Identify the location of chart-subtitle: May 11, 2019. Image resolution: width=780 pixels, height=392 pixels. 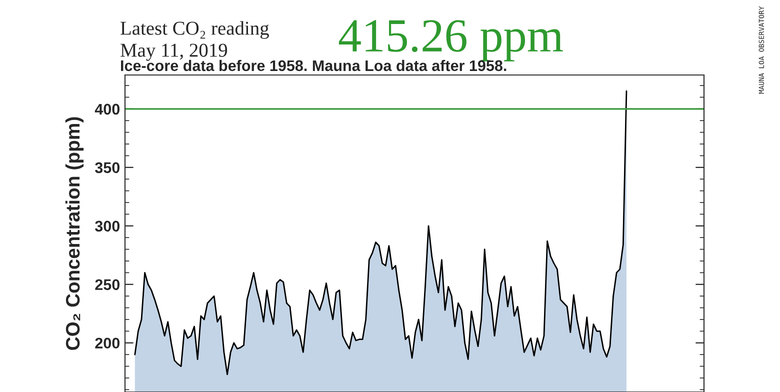
(174, 52).